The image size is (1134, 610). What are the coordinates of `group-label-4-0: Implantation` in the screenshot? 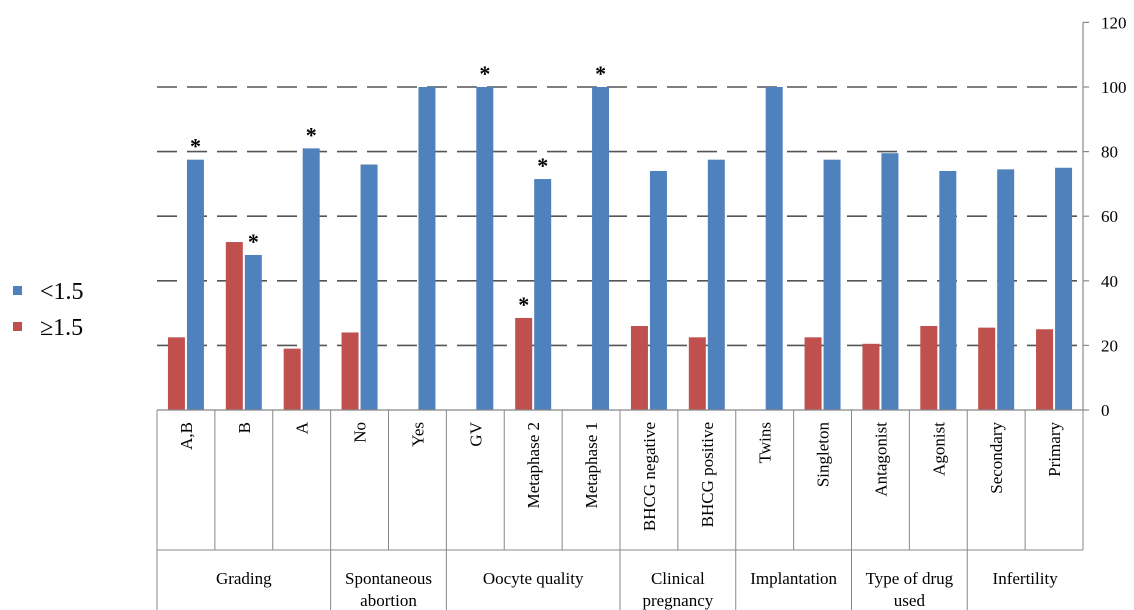 It's located at (793, 578).